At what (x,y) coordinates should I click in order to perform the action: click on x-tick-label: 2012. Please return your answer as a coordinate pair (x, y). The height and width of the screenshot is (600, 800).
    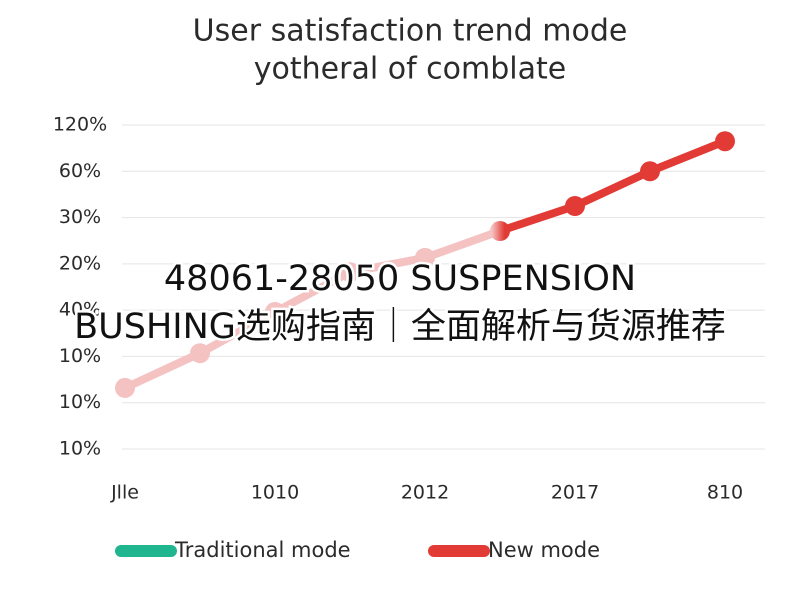
    Looking at the image, I should click on (425, 493).